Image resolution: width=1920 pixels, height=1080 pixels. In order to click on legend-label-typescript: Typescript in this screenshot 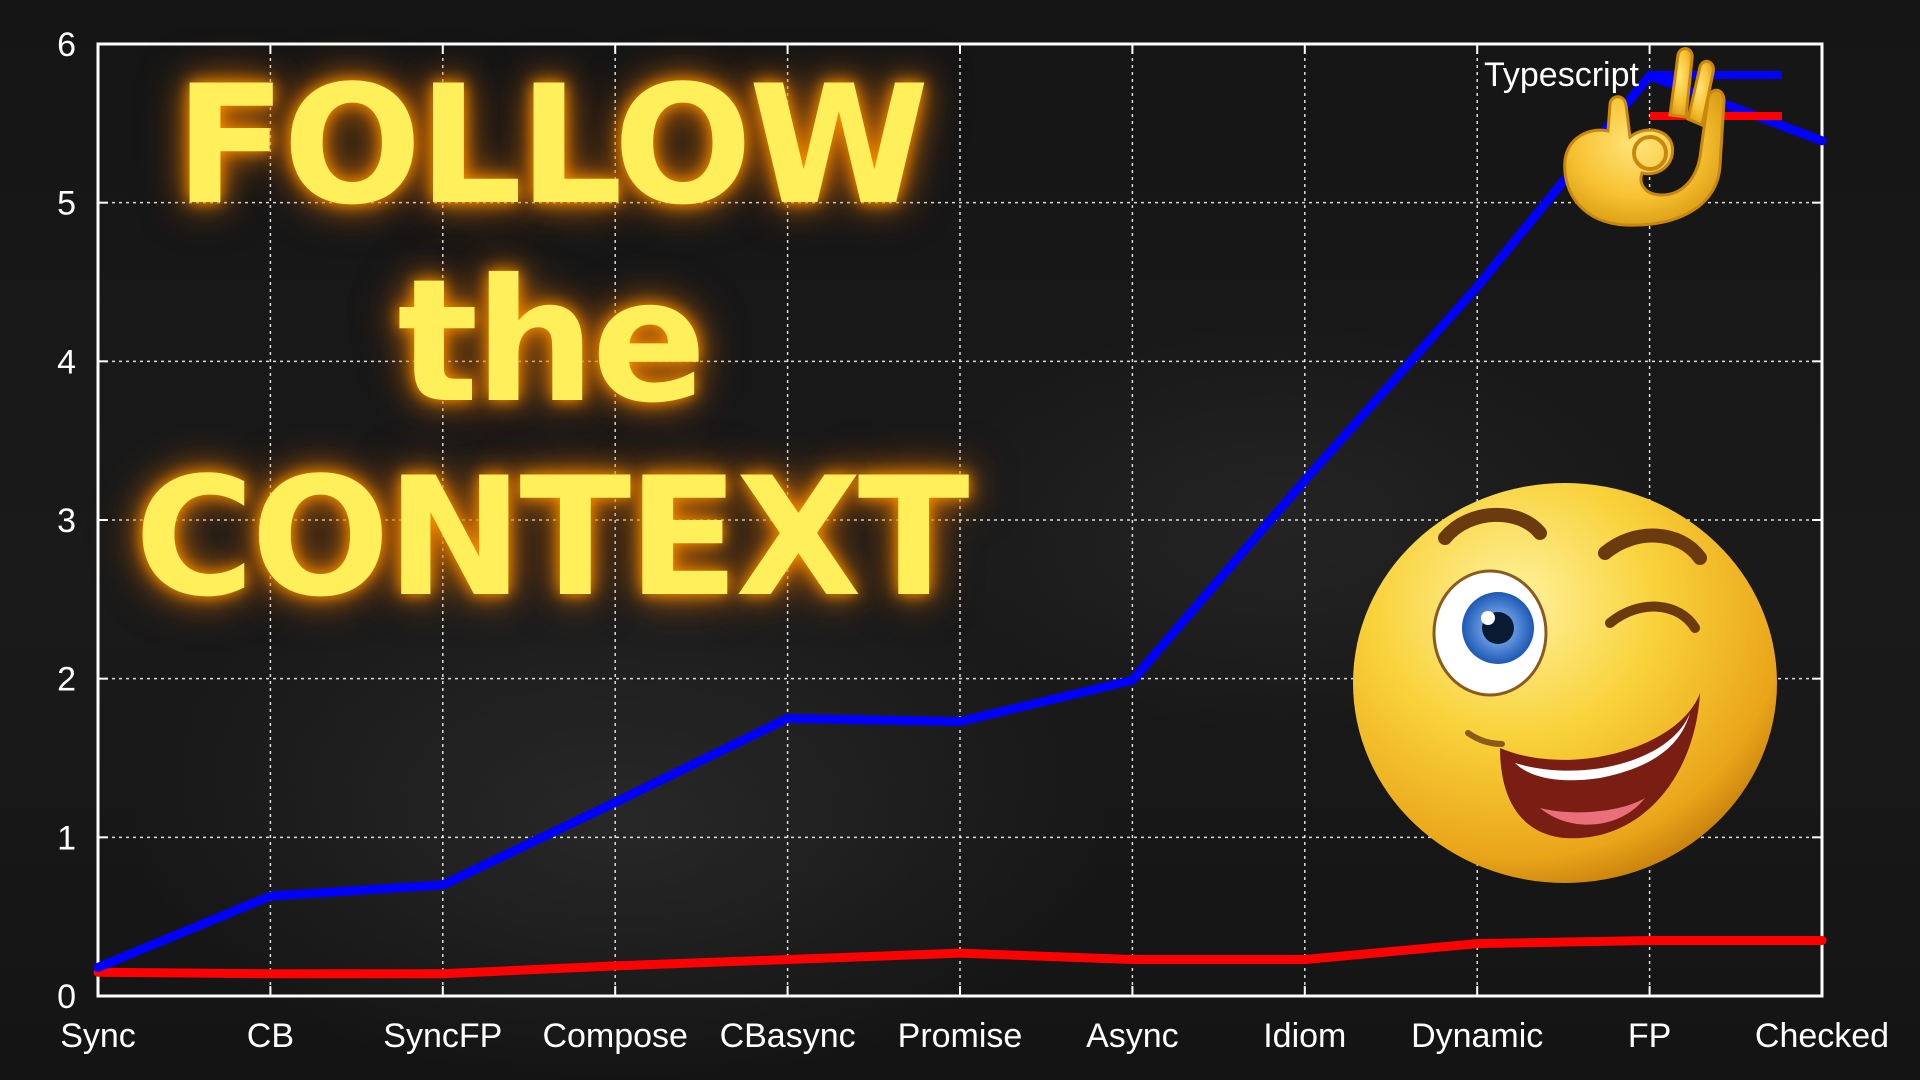, I will do `click(1561, 75)`.